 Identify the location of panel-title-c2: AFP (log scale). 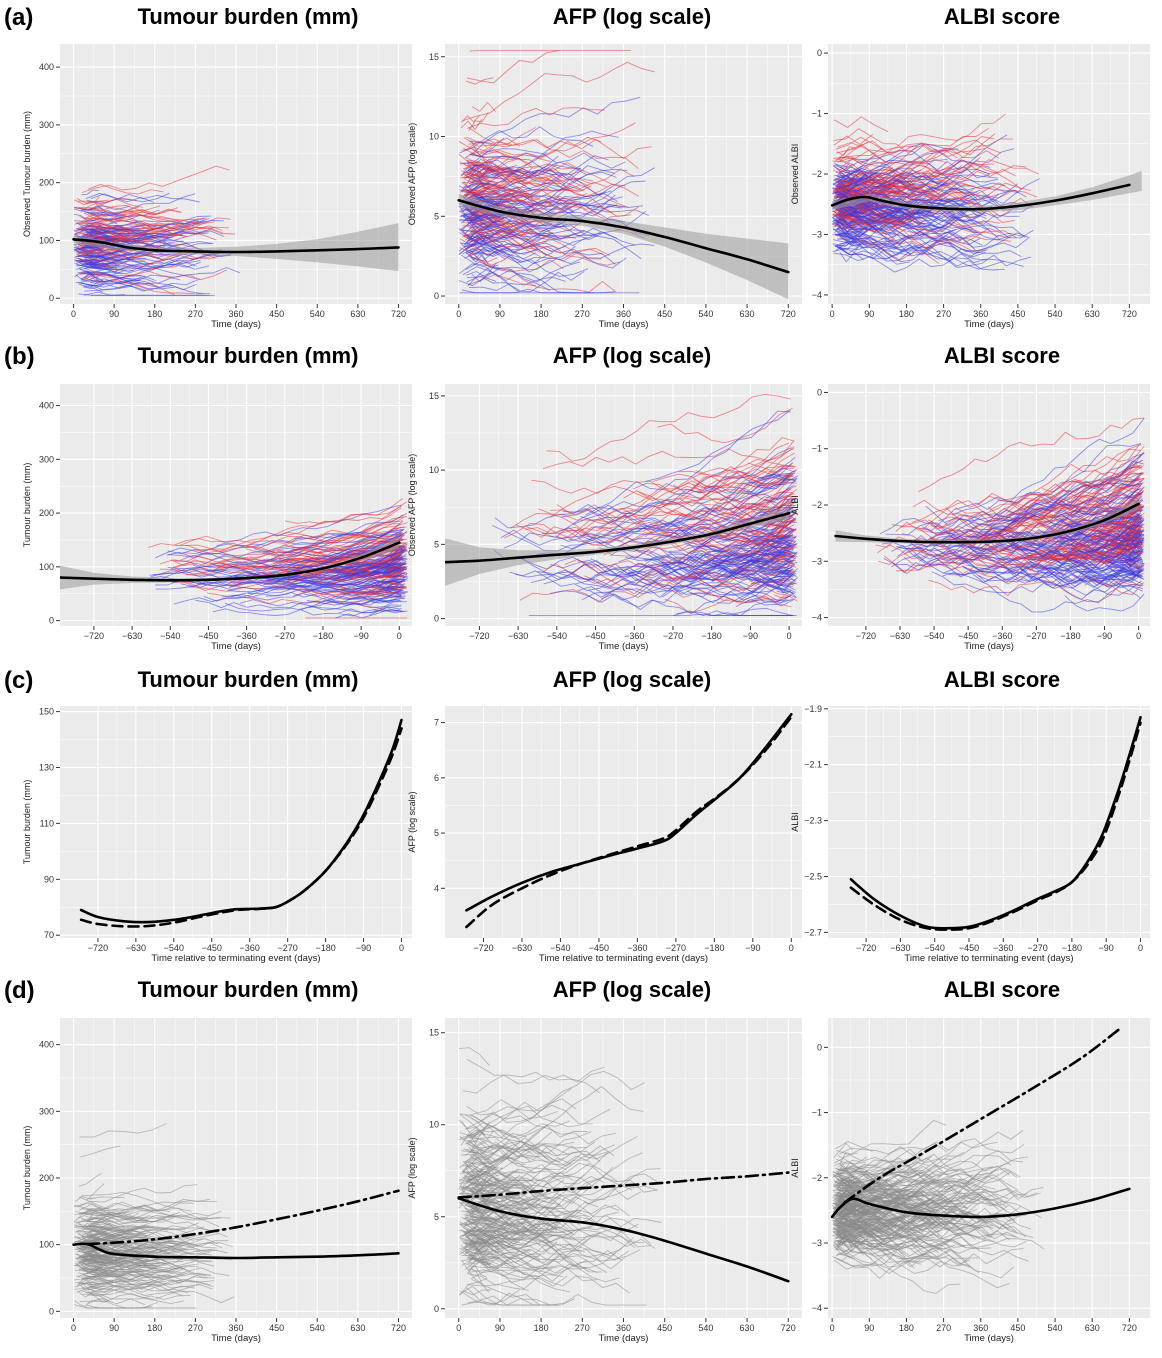
(632, 680).